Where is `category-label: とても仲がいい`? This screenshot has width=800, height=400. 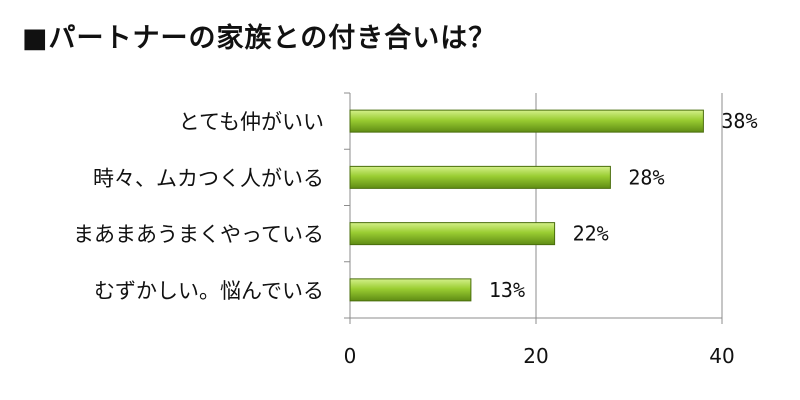
category-label: とても仲がいい is located at coordinates (251, 122).